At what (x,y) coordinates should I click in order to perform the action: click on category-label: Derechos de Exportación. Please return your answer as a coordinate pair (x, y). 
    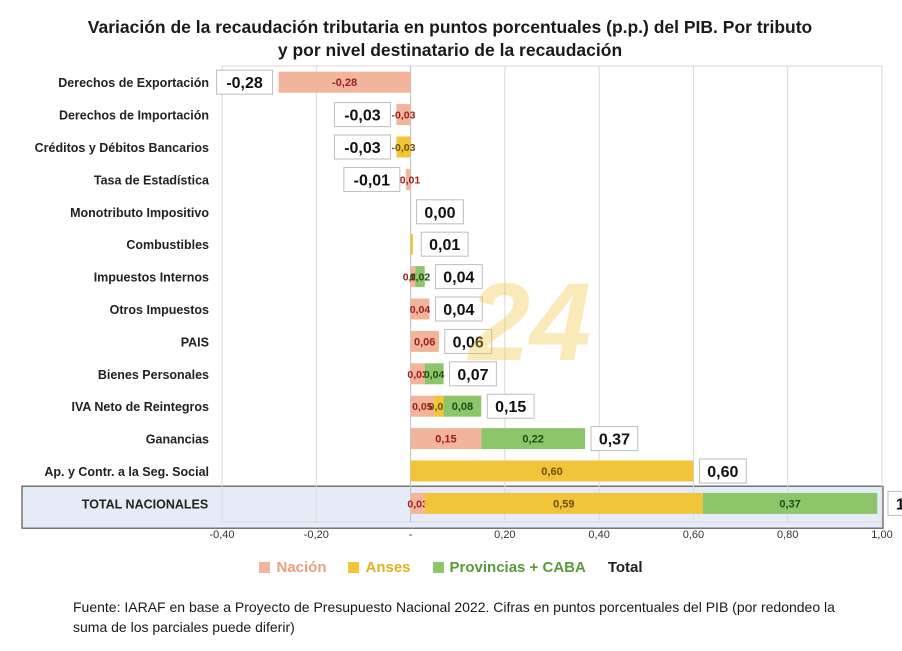
    Looking at the image, I should click on (133, 83).